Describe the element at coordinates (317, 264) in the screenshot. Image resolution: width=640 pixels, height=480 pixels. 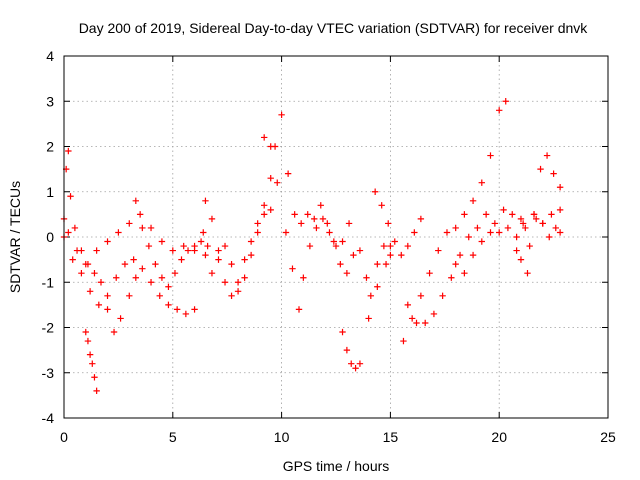
I see `series-track-i` at that location.